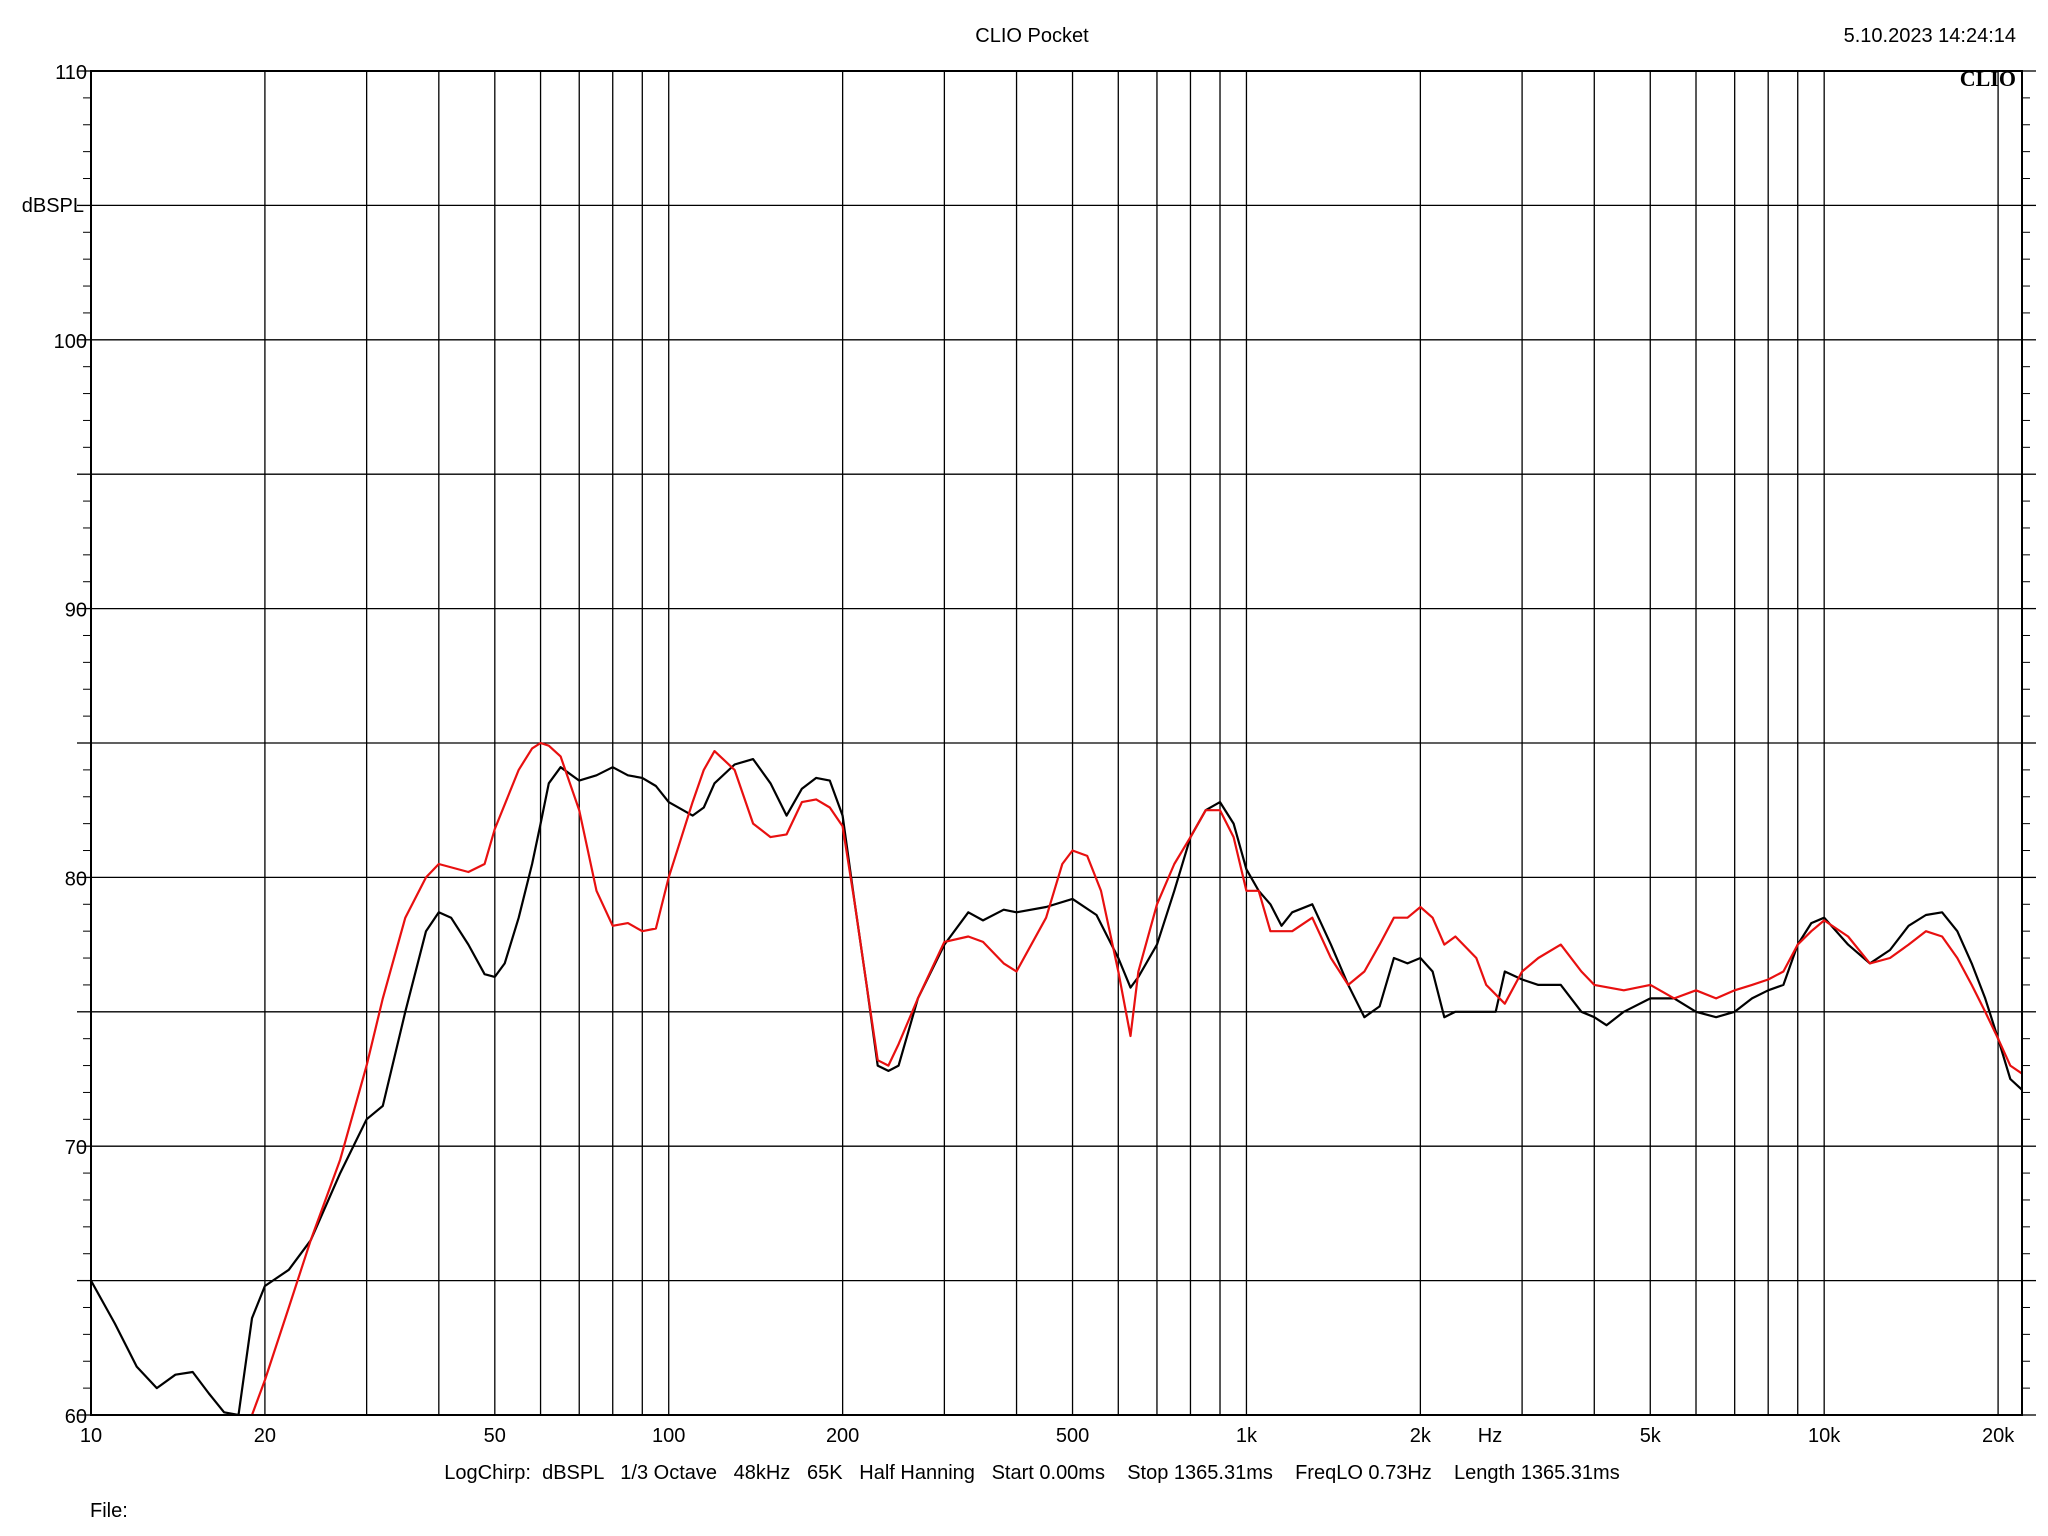 Image resolution: width=2048 pixels, height=1536 pixels. I want to click on clio-logo: CLIO, so click(1988, 78).